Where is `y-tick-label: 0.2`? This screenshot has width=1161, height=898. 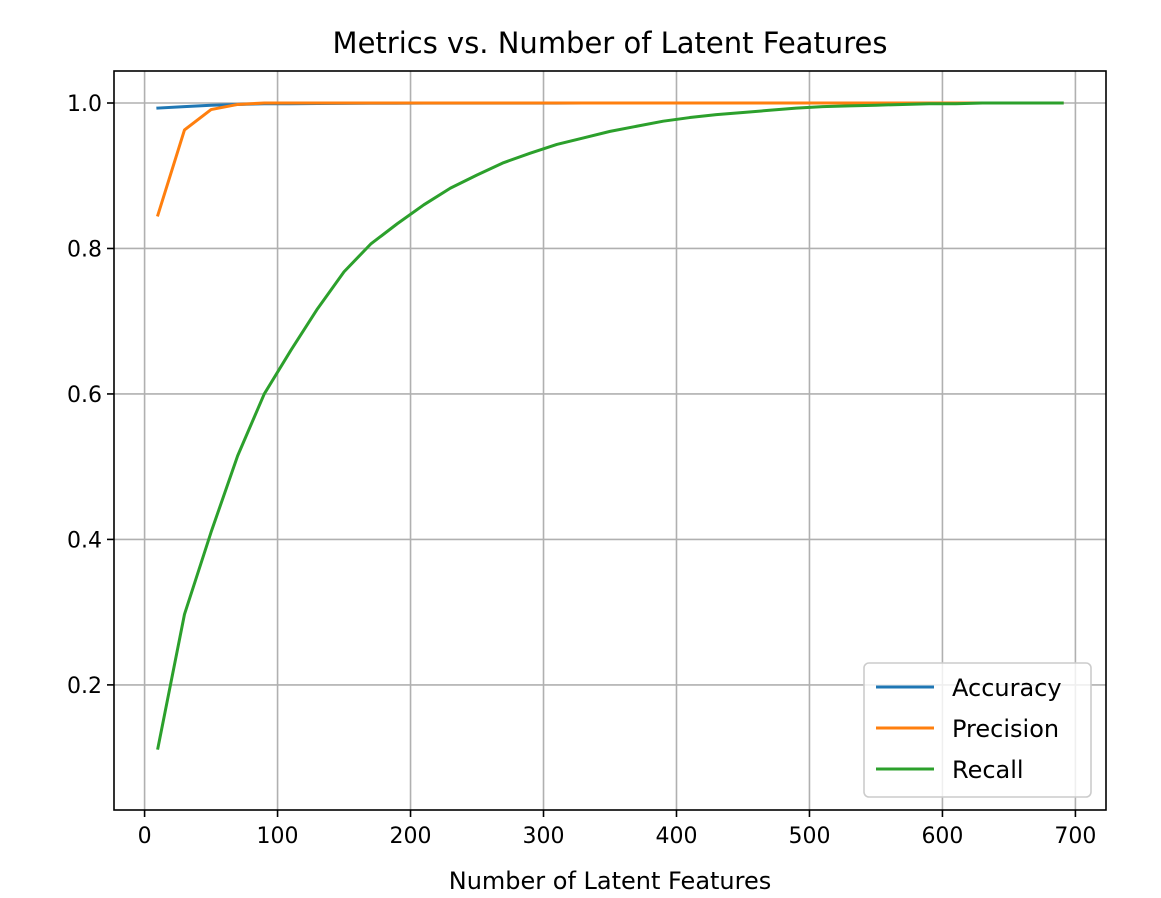
y-tick-label: 0.2 is located at coordinates (84, 686).